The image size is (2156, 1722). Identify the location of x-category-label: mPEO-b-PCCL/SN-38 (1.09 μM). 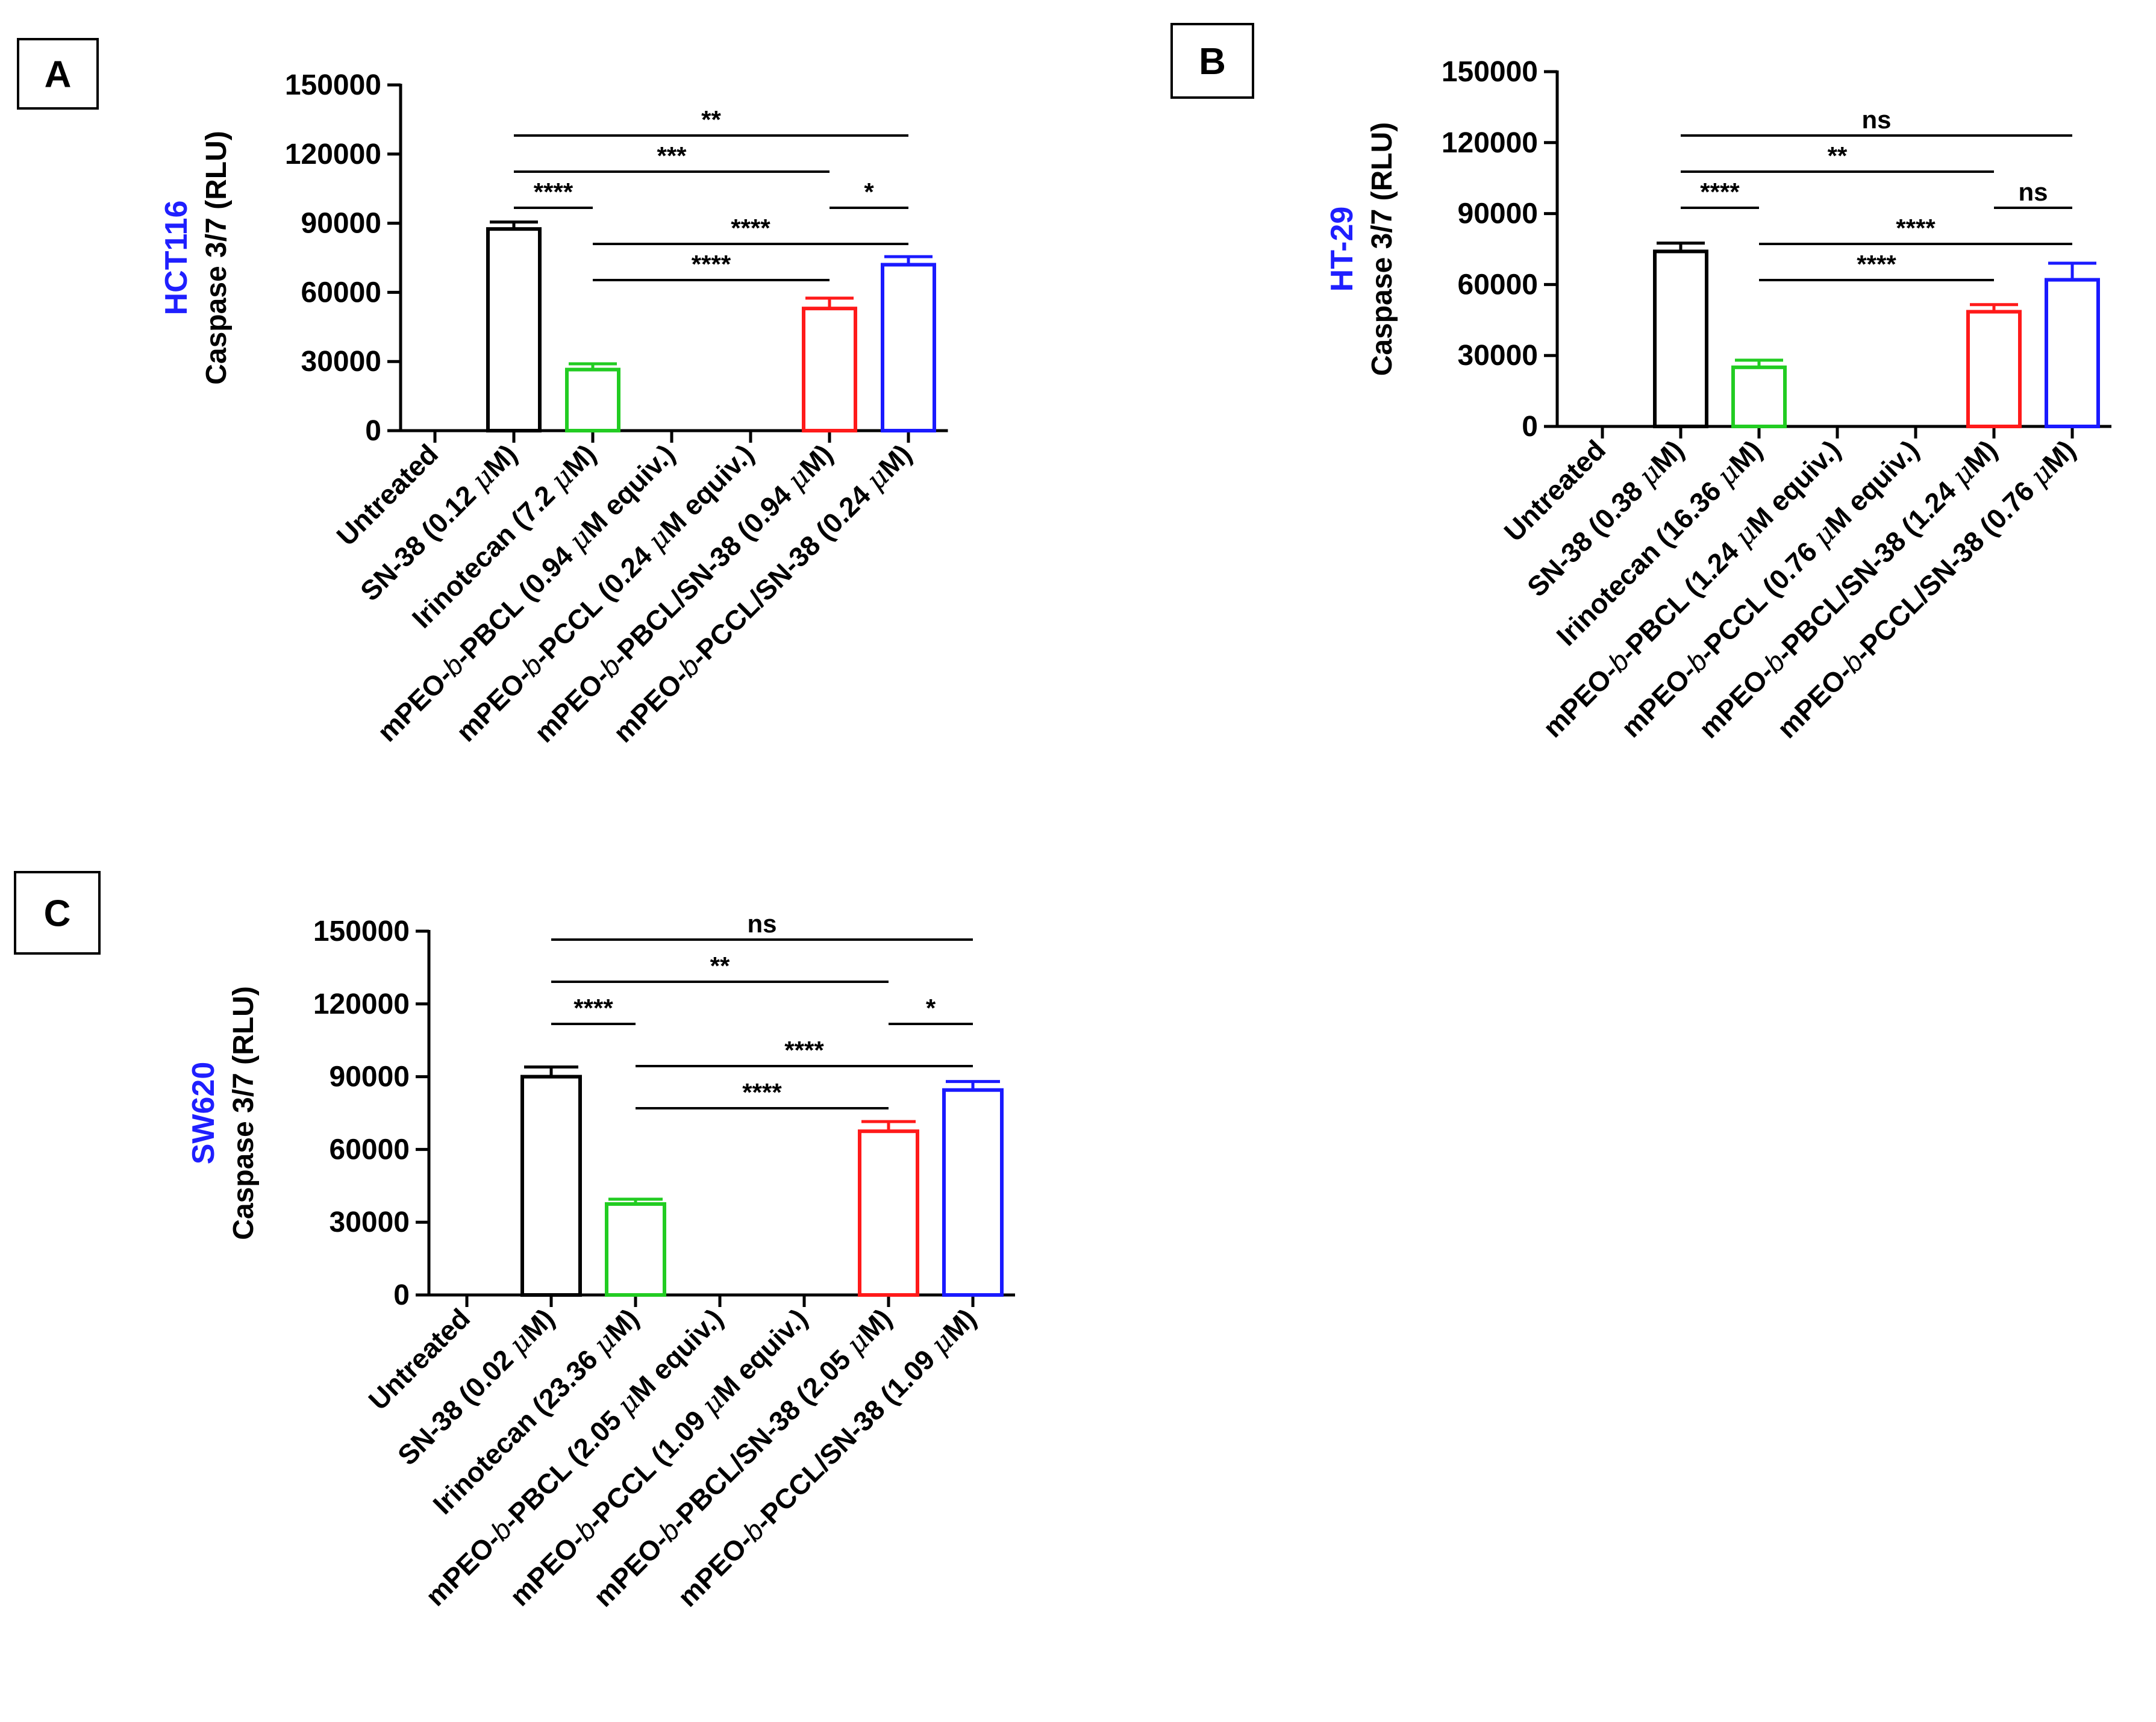
(827, 1458).